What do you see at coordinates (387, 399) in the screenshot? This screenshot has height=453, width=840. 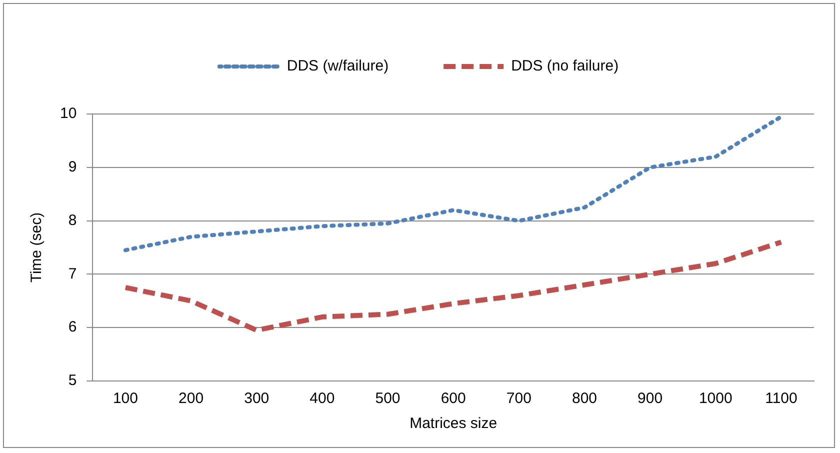 I see `x-tick-label: 500` at bounding box center [387, 399].